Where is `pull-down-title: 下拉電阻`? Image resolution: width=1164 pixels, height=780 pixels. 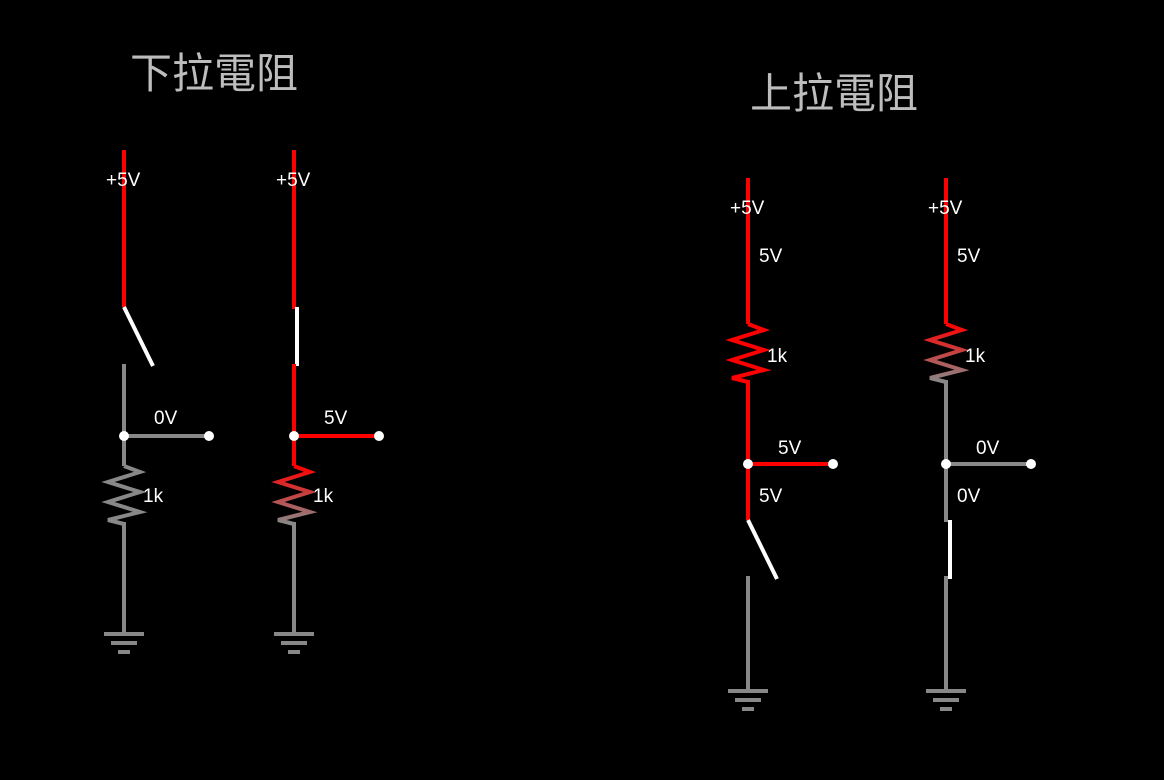
pull-down-title: 下拉電阻 is located at coordinates (214, 73).